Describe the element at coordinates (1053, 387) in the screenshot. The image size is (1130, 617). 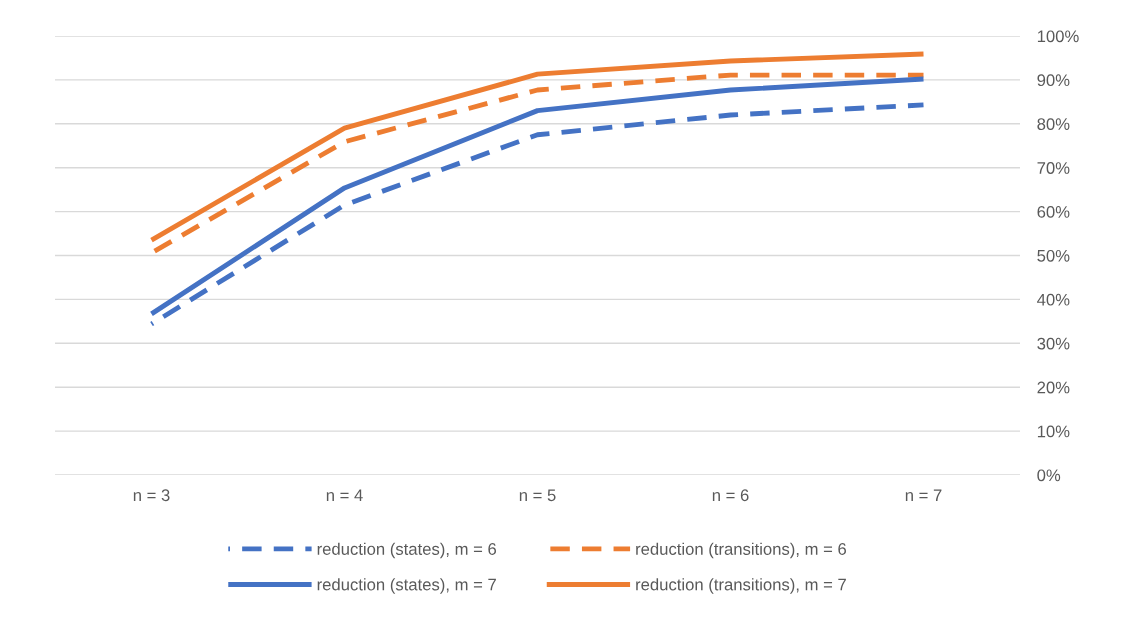
I see `y-tick-label: 20%` at that location.